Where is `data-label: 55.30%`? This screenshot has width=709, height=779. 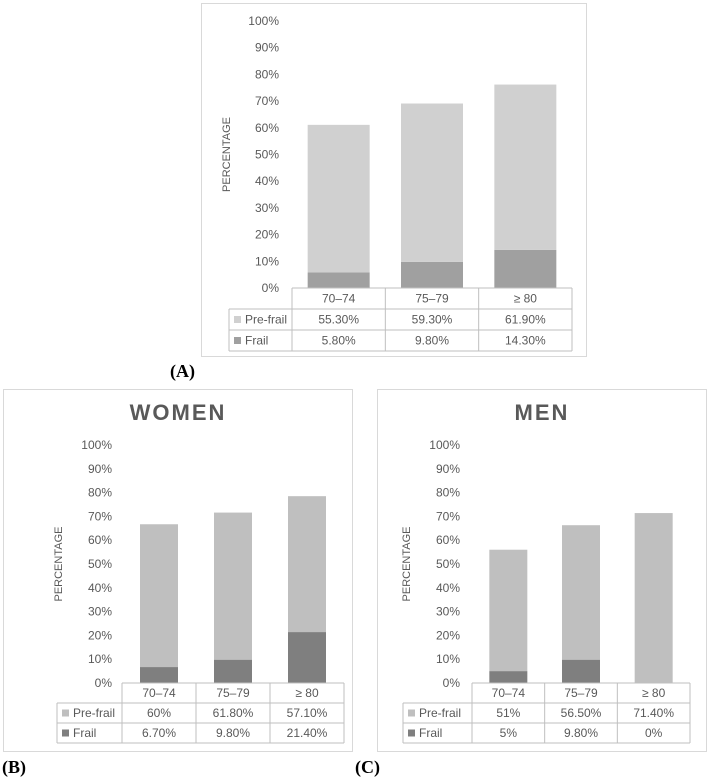
data-label: 55.30% is located at coordinates (338, 320).